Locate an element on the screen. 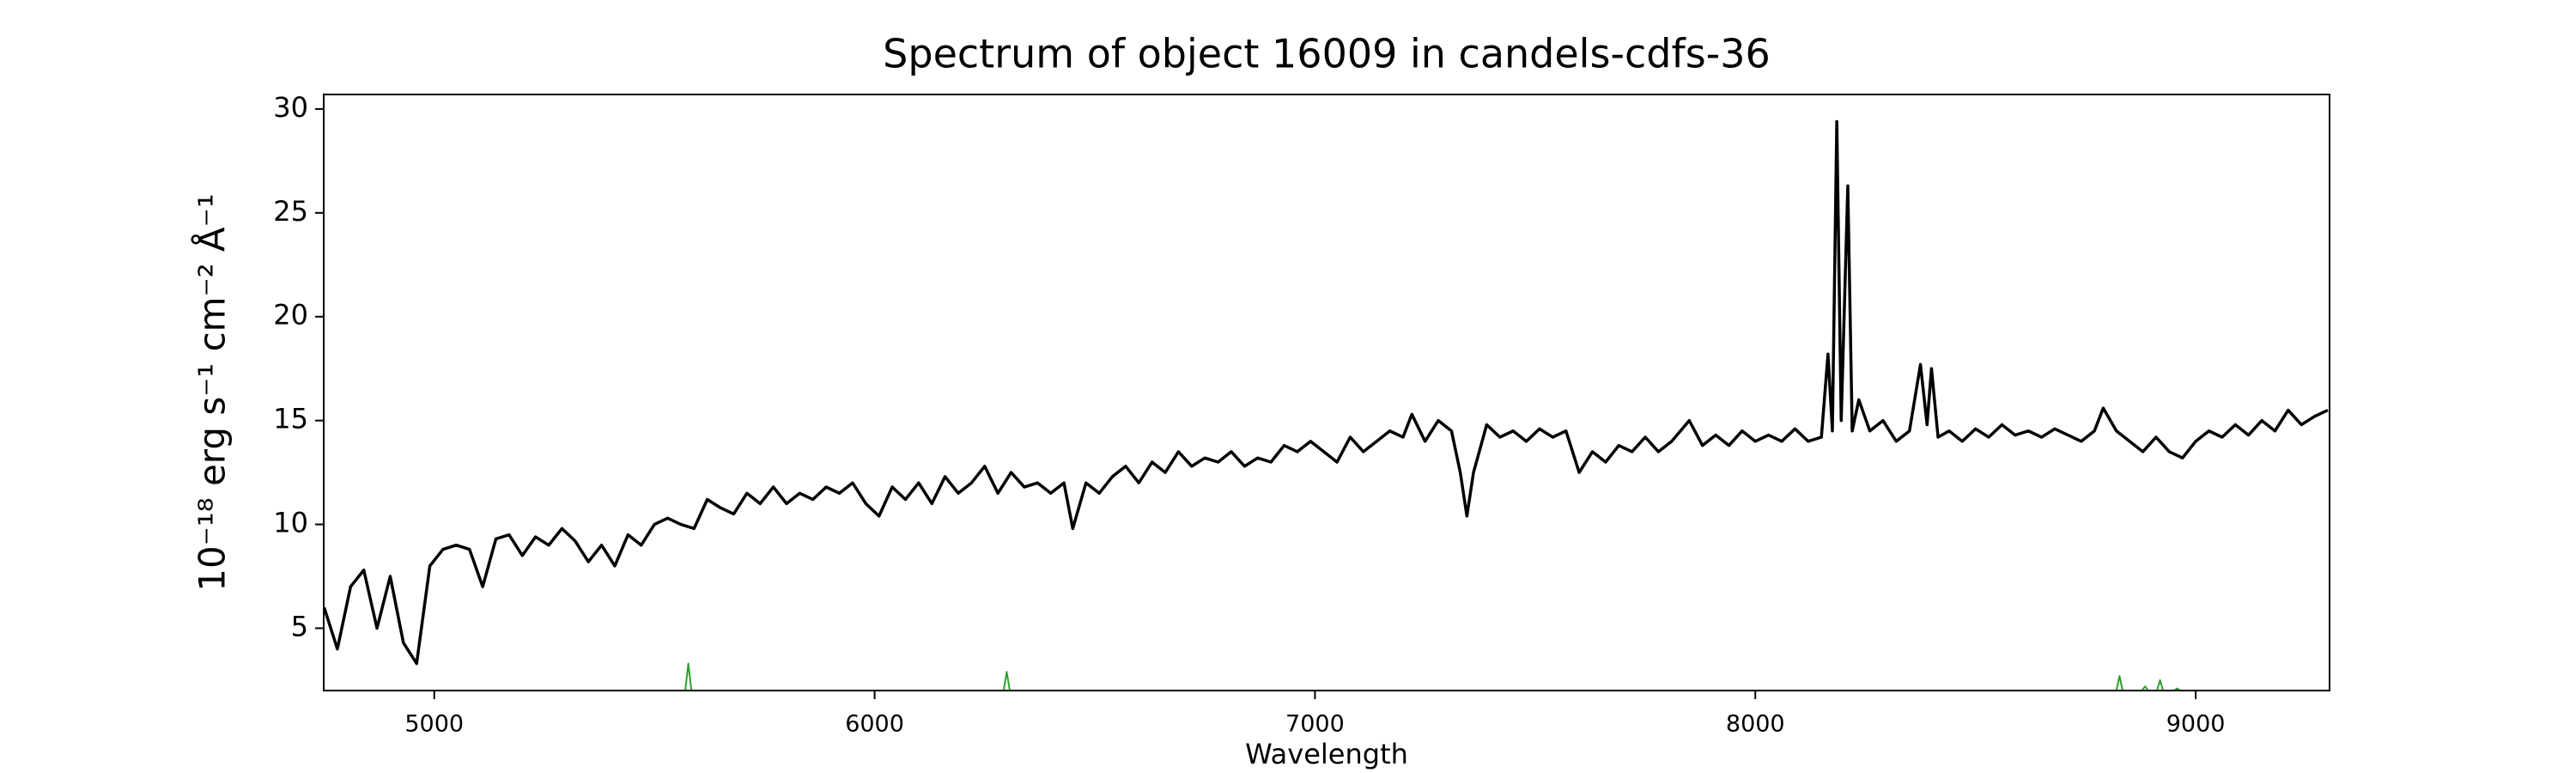 This screenshot has width=2576, height=773. x-tick-label: 7000 is located at coordinates (1315, 724).